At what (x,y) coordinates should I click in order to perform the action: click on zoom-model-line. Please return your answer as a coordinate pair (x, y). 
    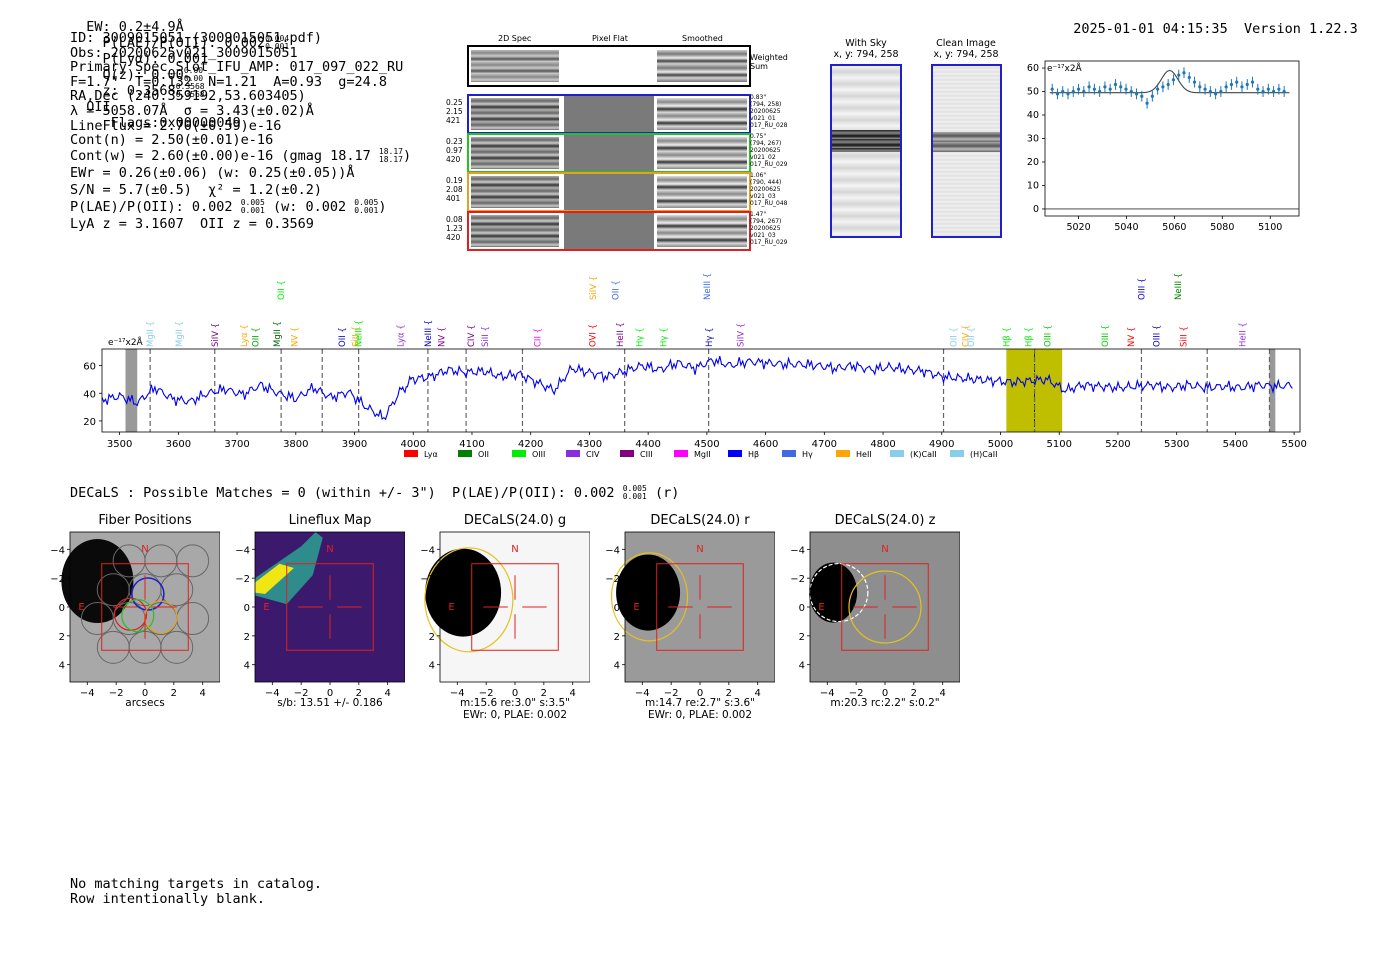
    Looking at the image, I should click on (1169, 81).